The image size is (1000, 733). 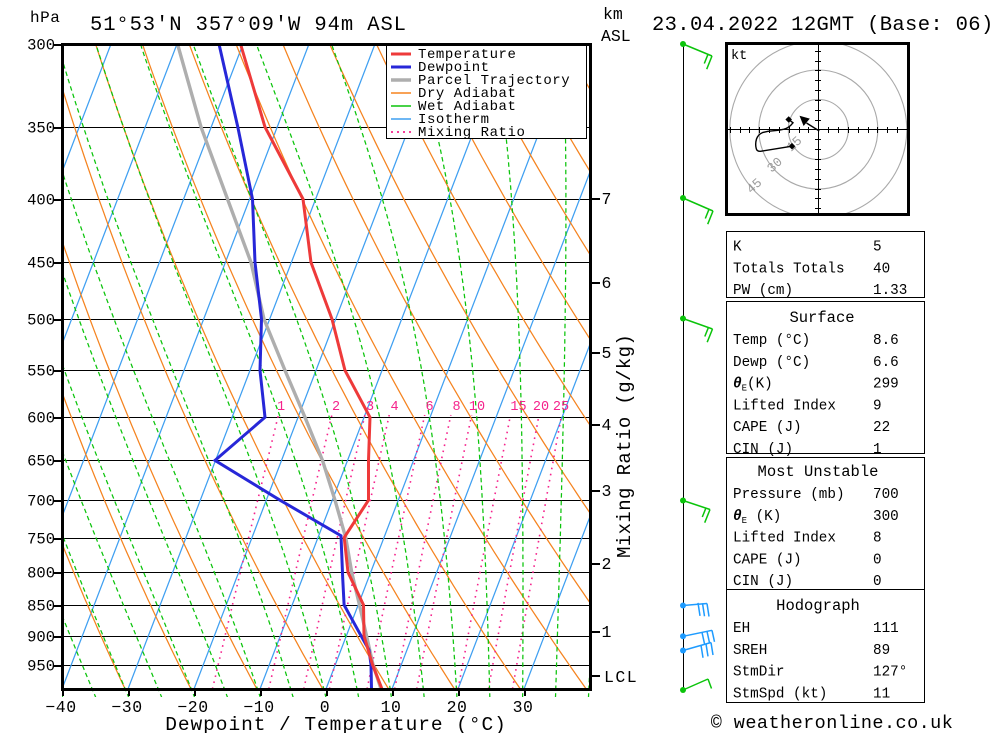 What do you see at coordinates (823, 25) in the screenshot?
I see `svg-text: 23.04.2022 12GMT (Base: 06)` at bounding box center [823, 25].